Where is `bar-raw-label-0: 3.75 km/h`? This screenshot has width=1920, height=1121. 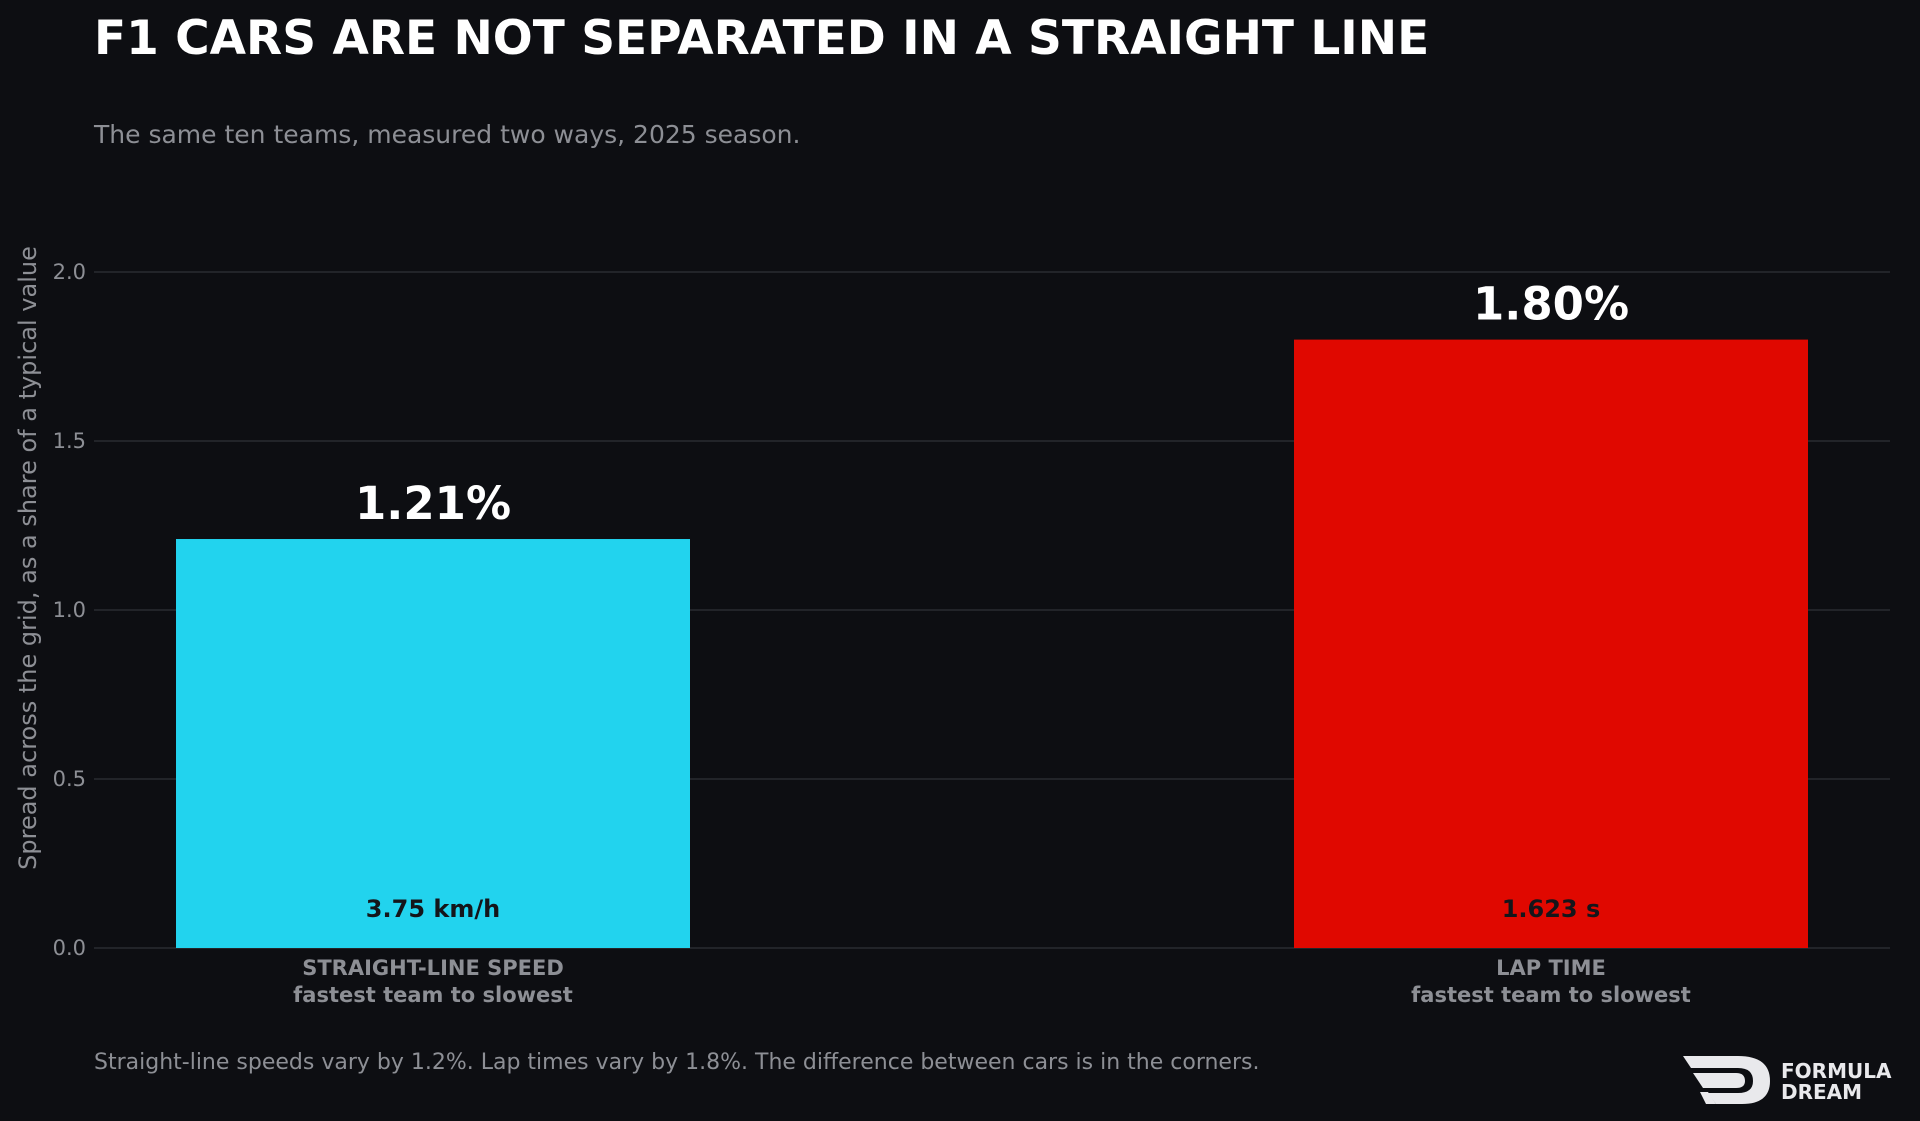 bar-raw-label-0: 3.75 km/h is located at coordinates (433, 909).